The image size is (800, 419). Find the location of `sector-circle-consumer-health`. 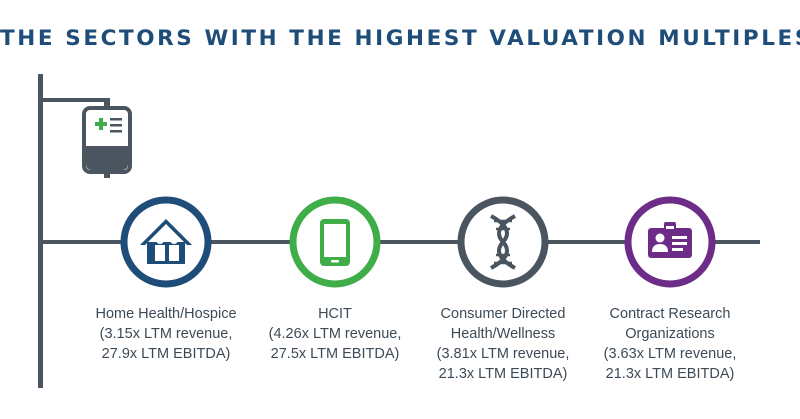

sector-circle-consumer-health is located at coordinates (503, 242).